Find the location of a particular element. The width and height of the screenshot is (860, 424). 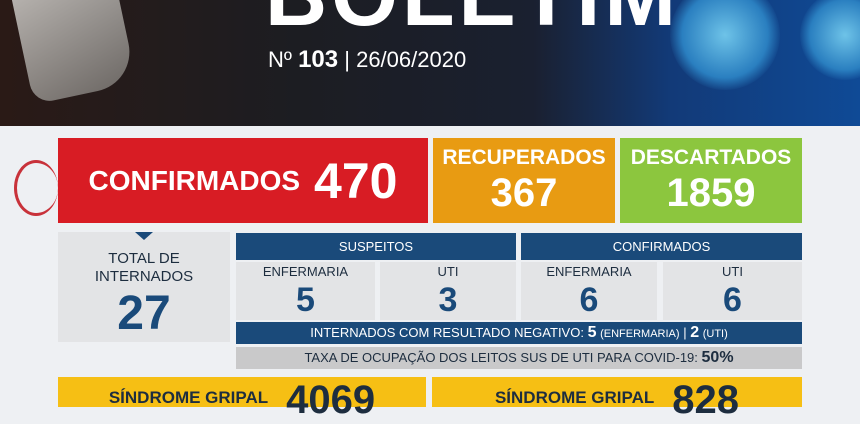

bulletin-date: 26/06/2020 is located at coordinates (411, 59).